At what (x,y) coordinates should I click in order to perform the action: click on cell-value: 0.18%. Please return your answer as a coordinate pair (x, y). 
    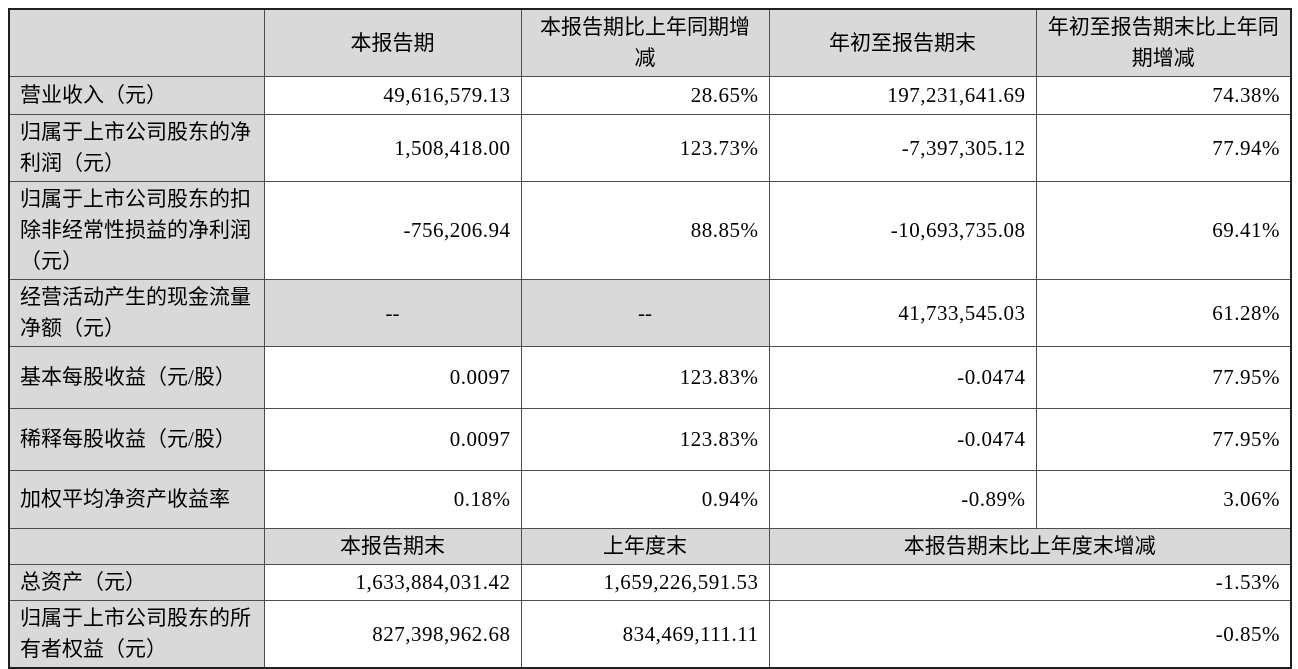
    Looking at the image, I should click on (392, 499).